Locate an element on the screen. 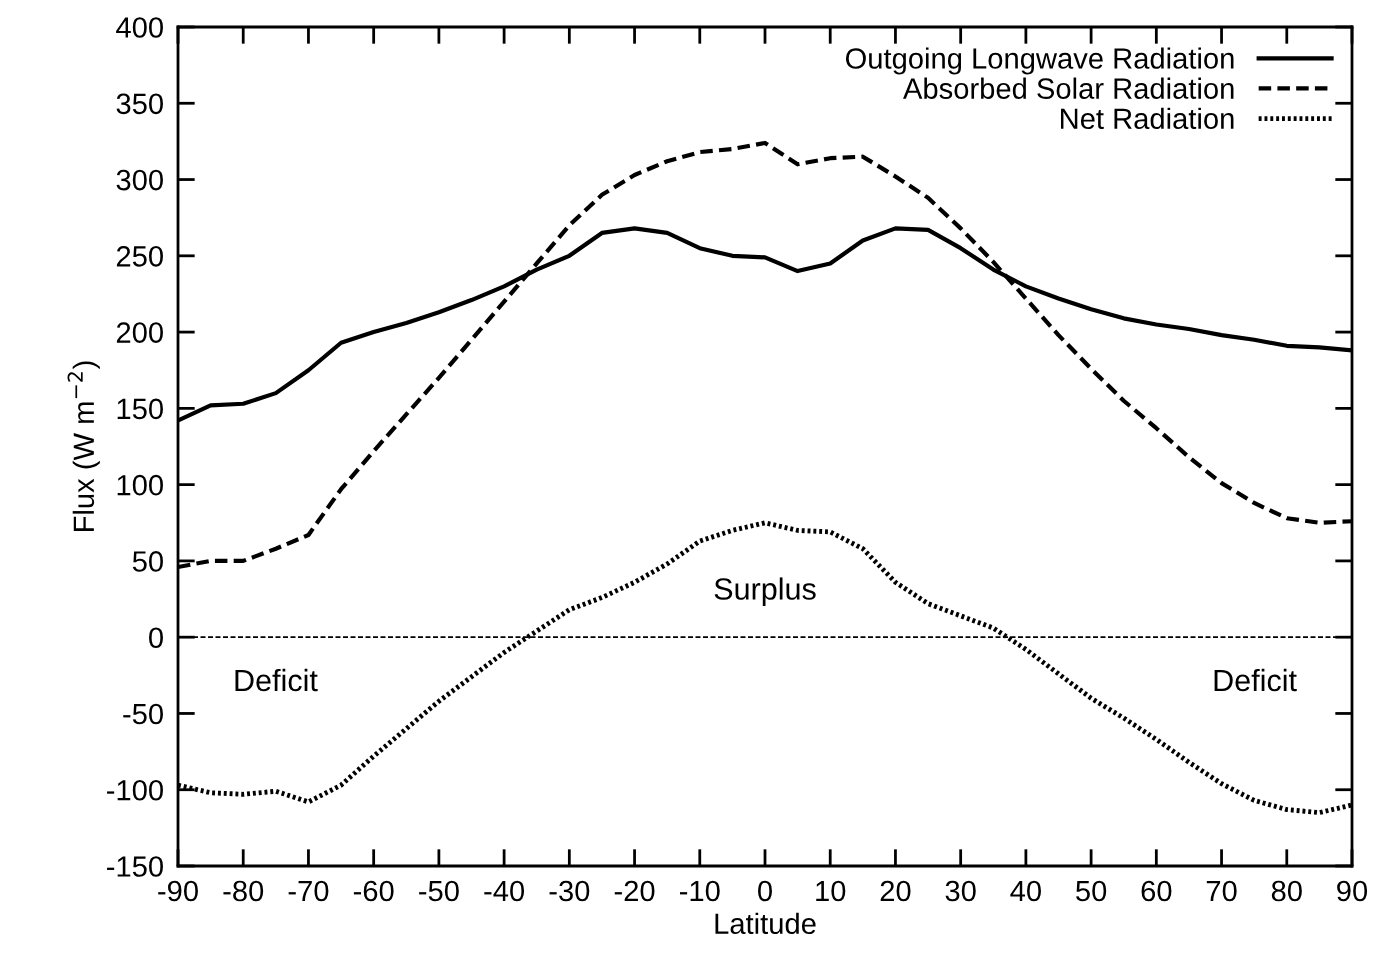  x-tick-label: 60 is located at coordinates (1156, 891).